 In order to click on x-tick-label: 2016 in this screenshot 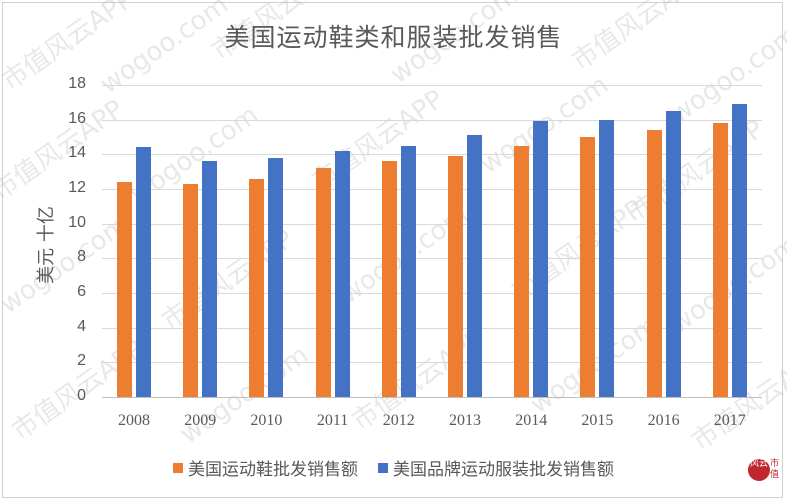, I will do `click(663, 420)`.